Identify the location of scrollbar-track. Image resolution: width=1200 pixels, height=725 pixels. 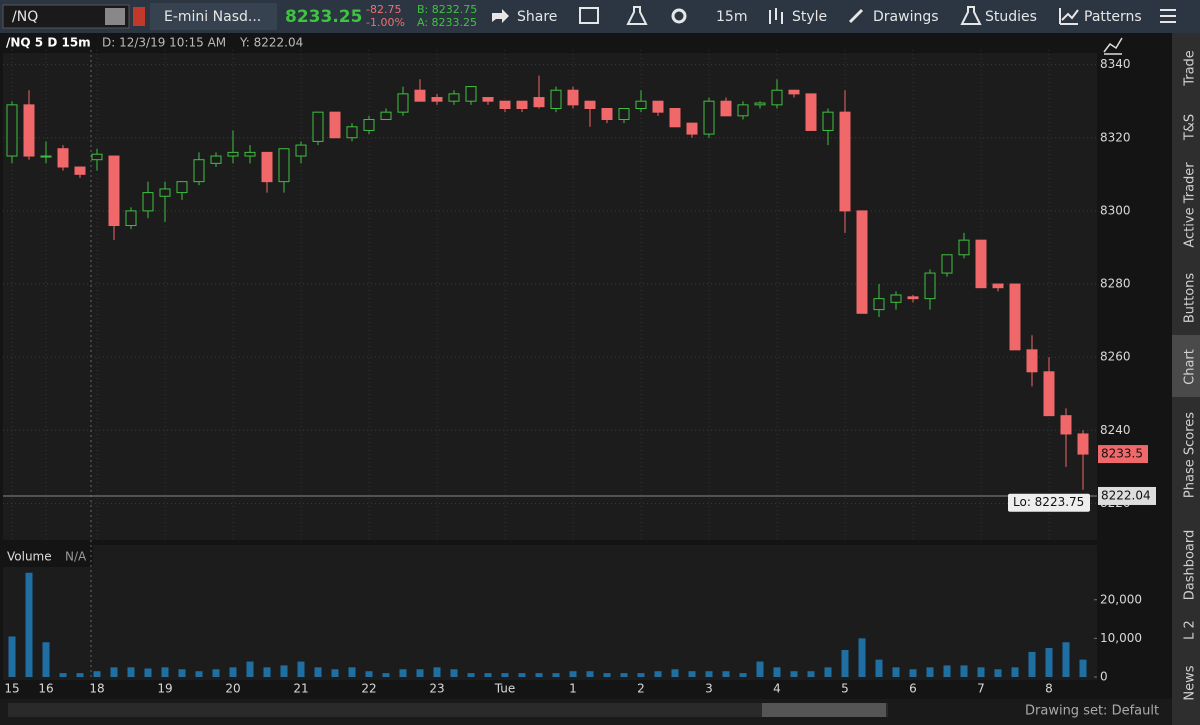
(448, 710).